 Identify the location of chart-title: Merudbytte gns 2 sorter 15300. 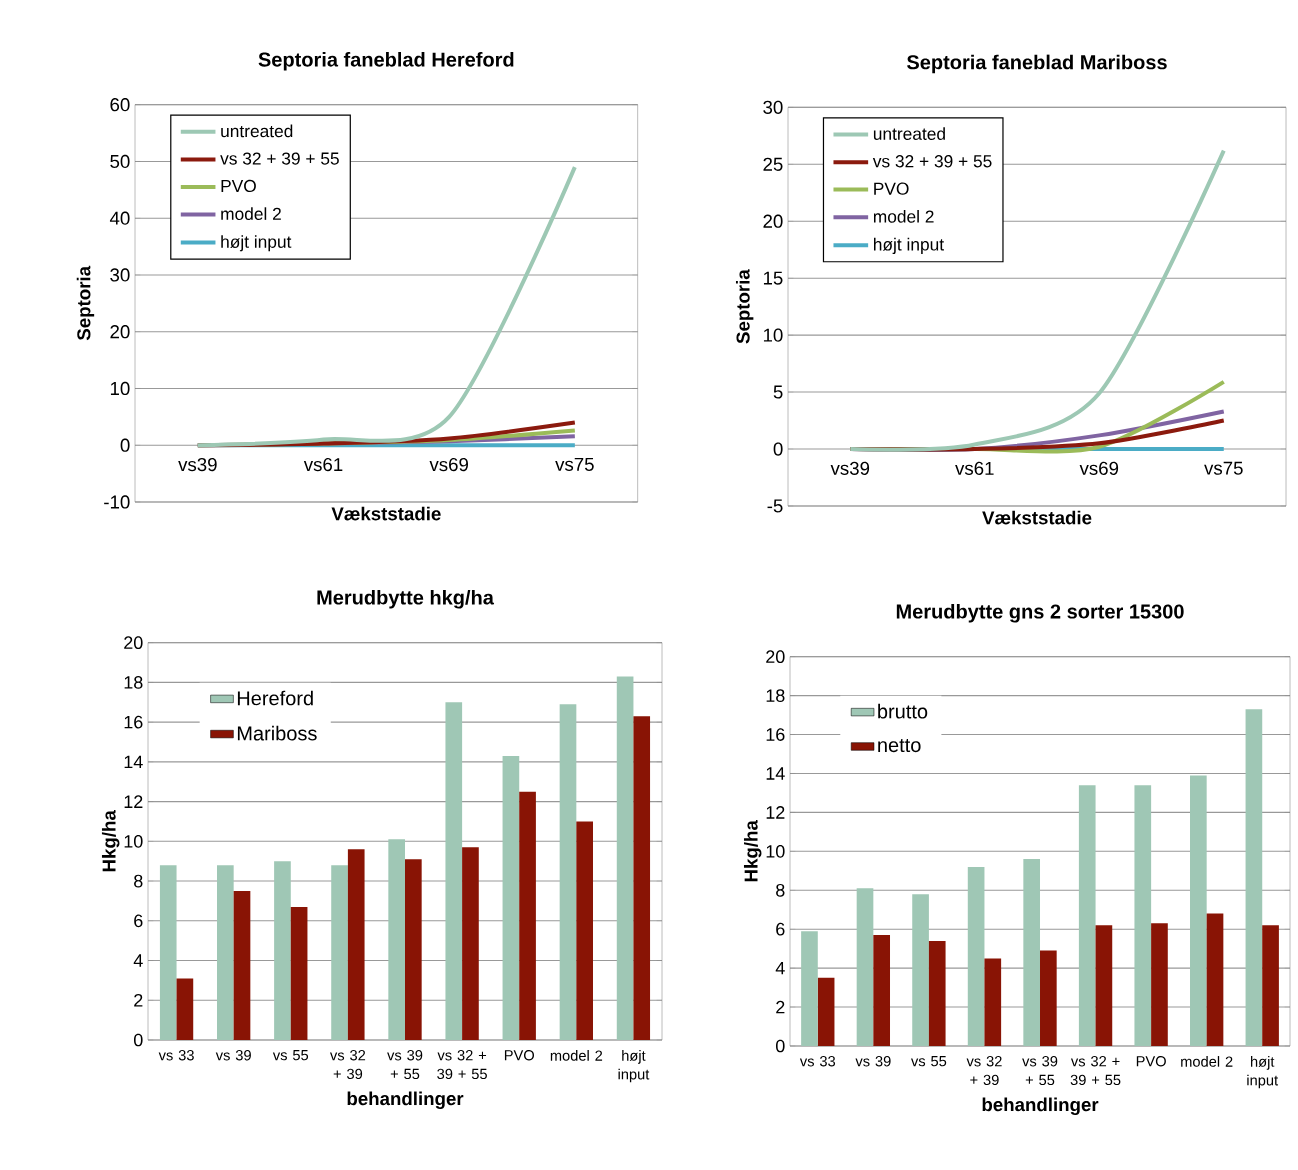
(1040, 613).